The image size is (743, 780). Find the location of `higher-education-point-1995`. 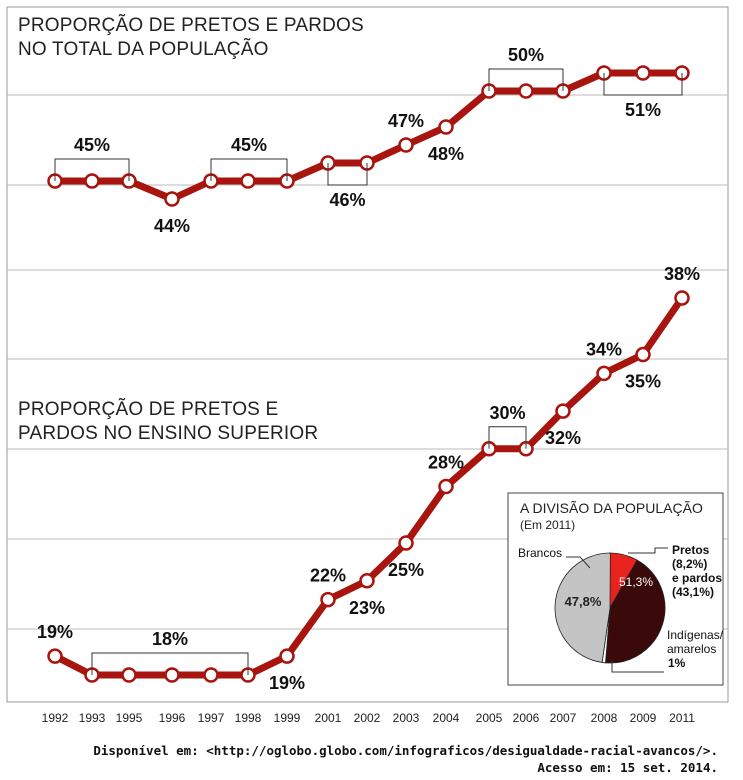

higher-education-point-1995 is located at coordinates (129, 675).